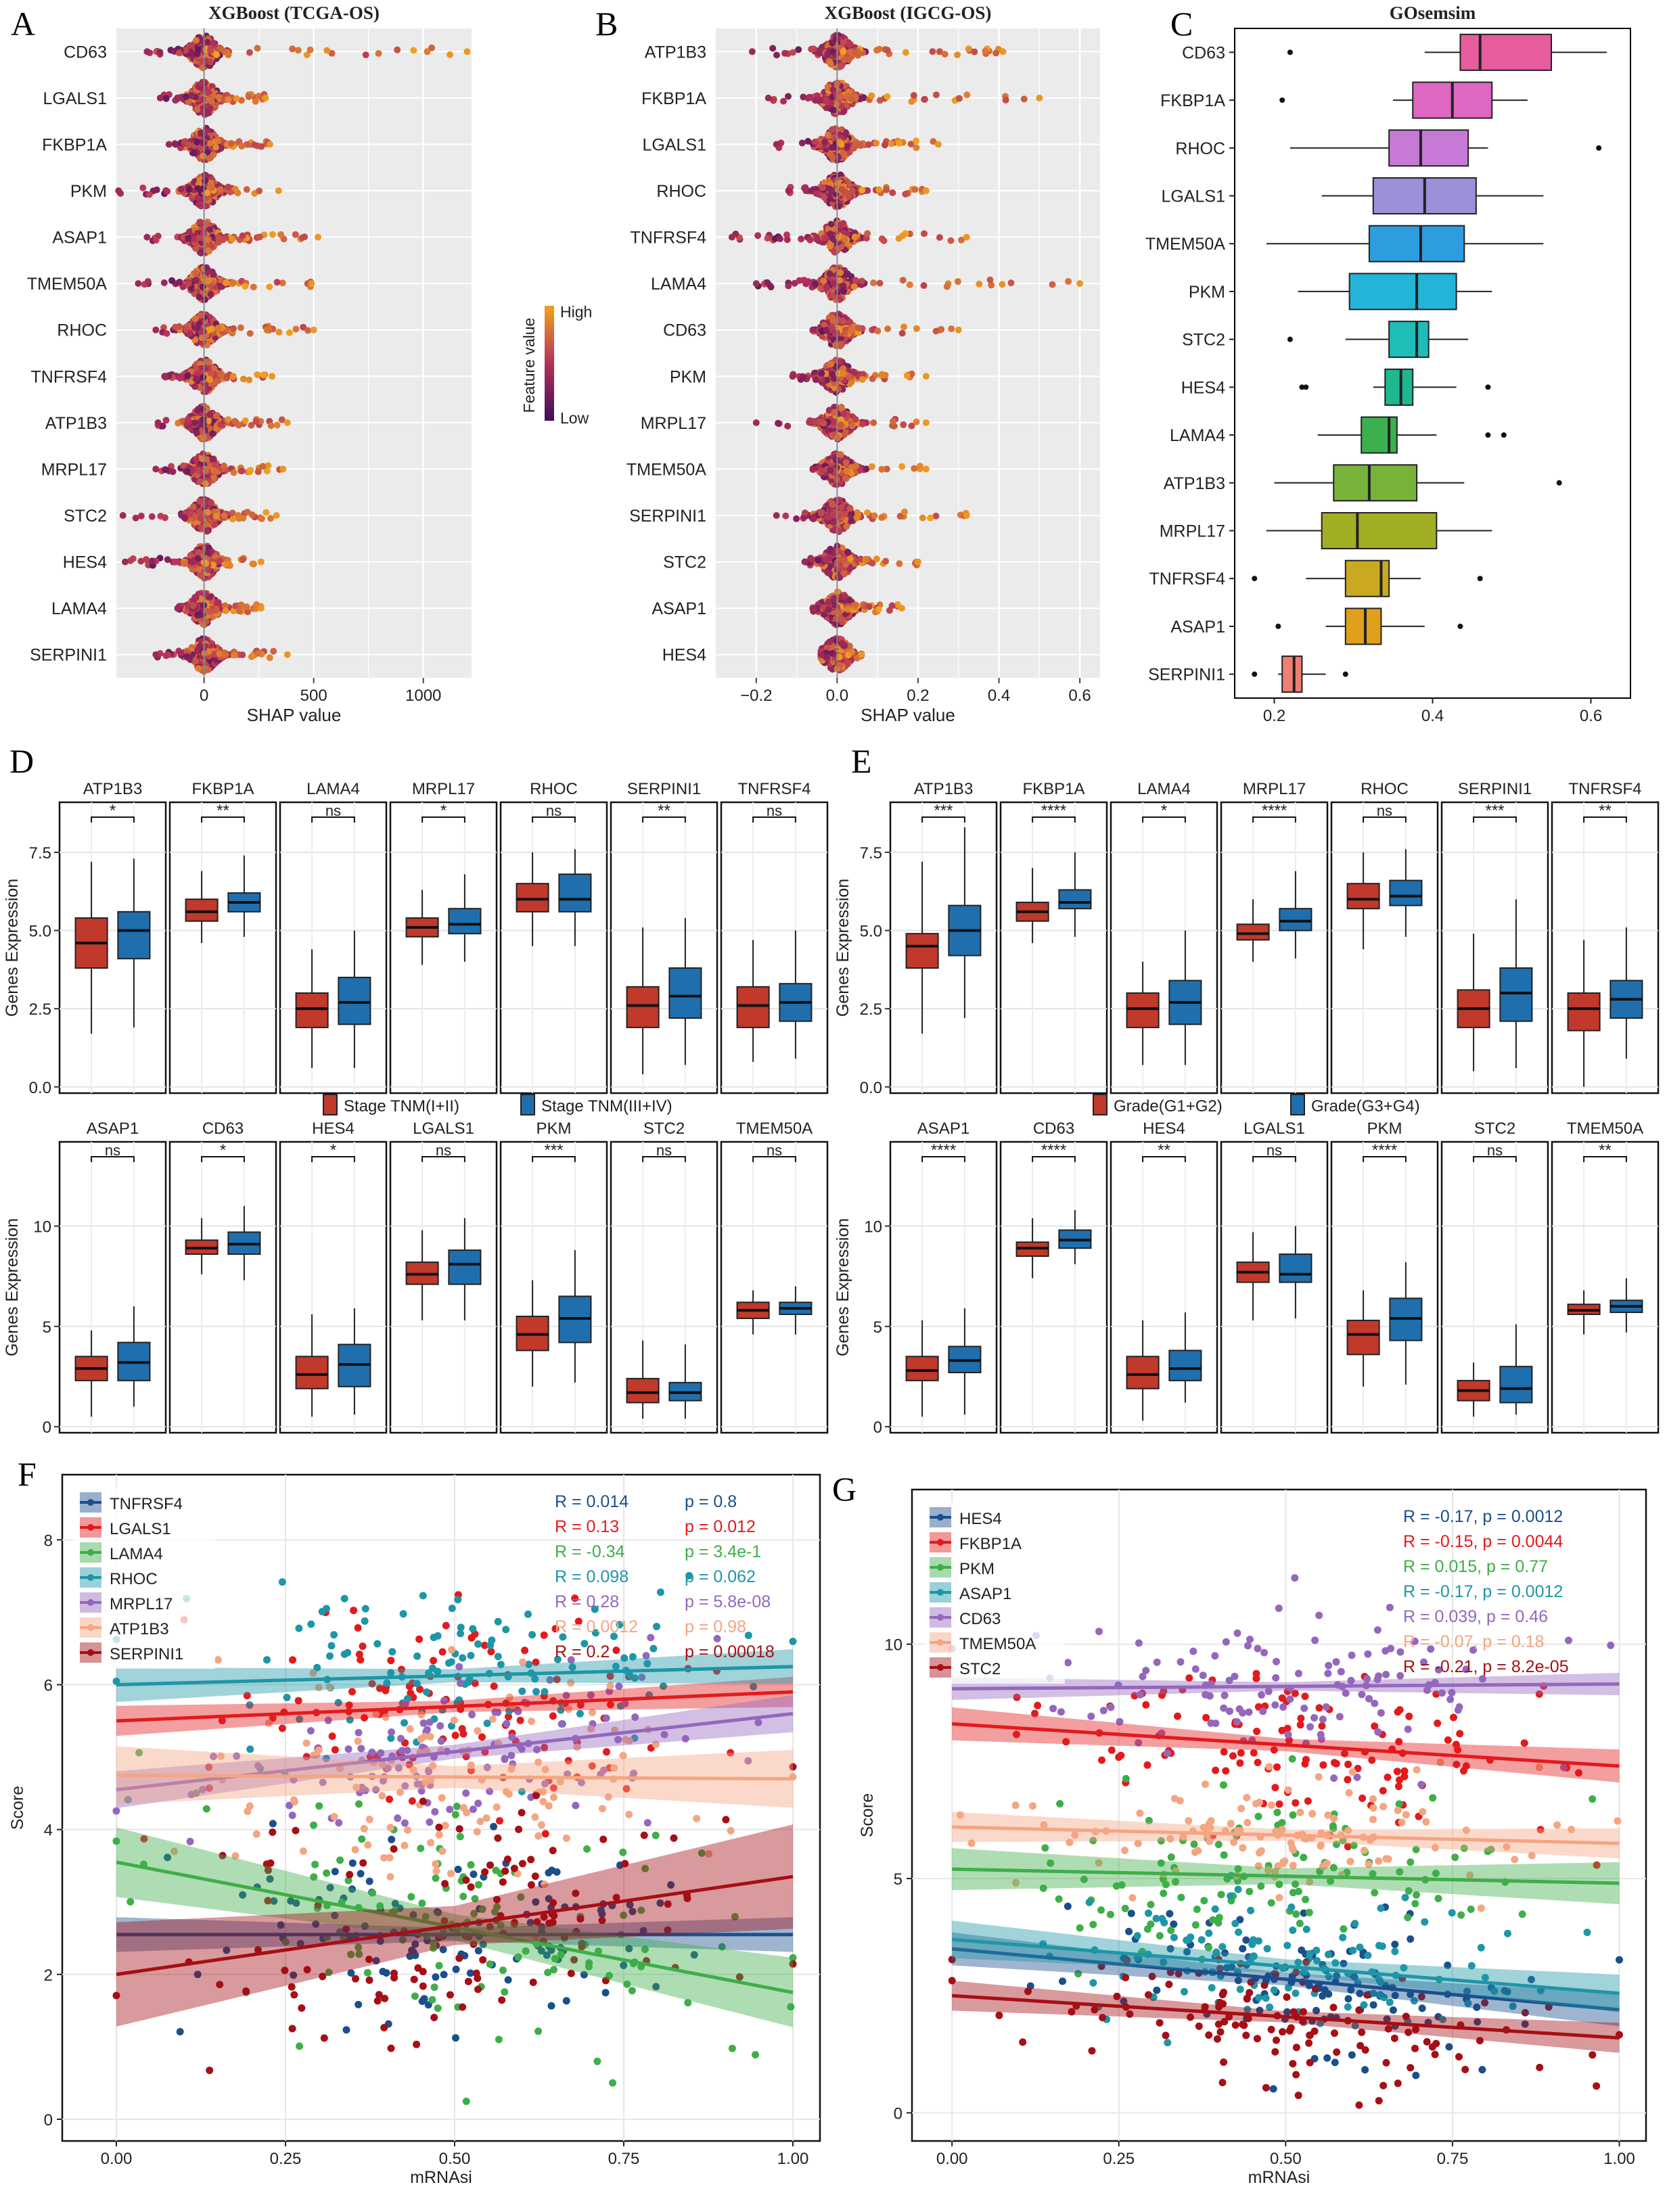 The image size is (1667, 2212). I want to click on feature-label: LGALS1, so click(674, 144).